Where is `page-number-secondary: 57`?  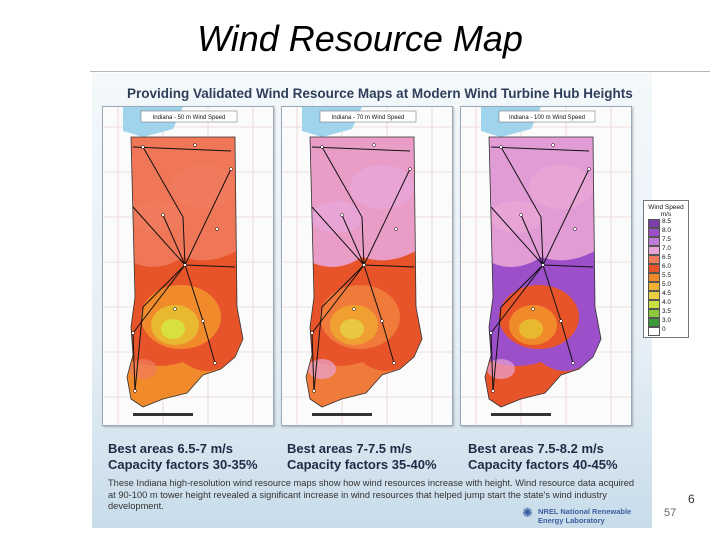
page-number-secondary: 57 is located at coordinates (670, 513).